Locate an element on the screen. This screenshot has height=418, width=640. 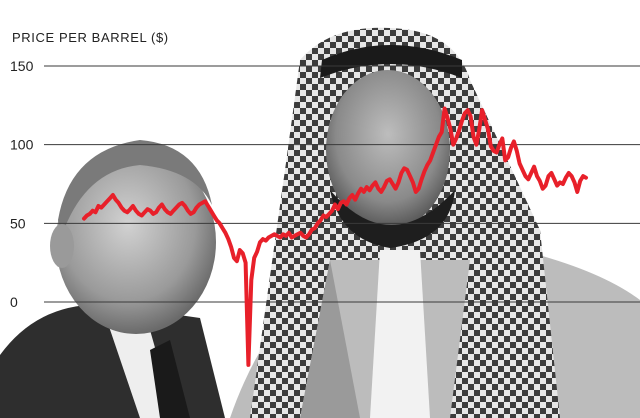
y-tick-labels: 150 100 50 0 is located at coordinates (22, 184).